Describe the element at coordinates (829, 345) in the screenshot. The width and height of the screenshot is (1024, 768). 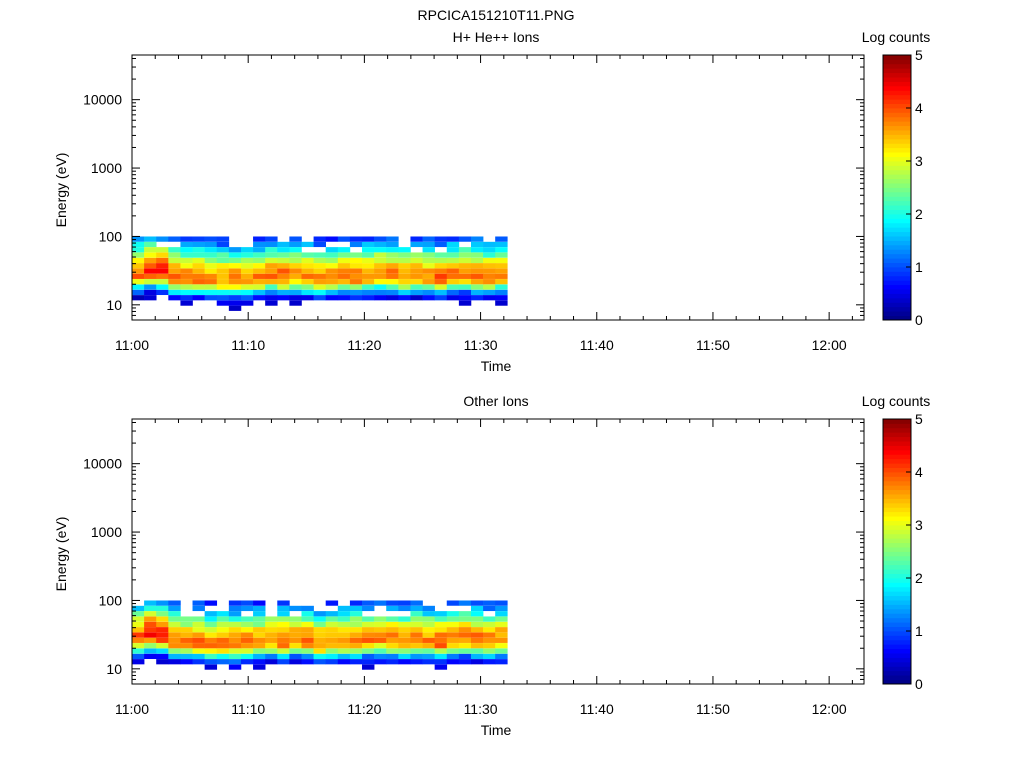
I see `x-tick-label: 12:00` at that location.